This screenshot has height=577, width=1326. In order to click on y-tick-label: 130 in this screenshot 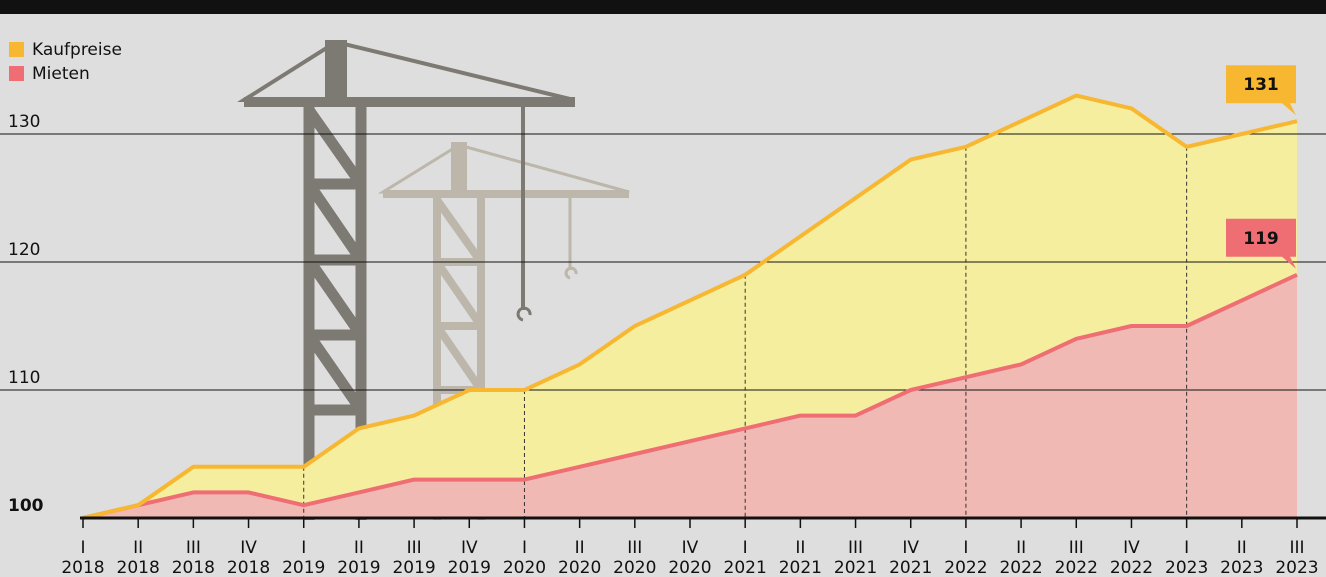, I will do `click(24, 122)`.